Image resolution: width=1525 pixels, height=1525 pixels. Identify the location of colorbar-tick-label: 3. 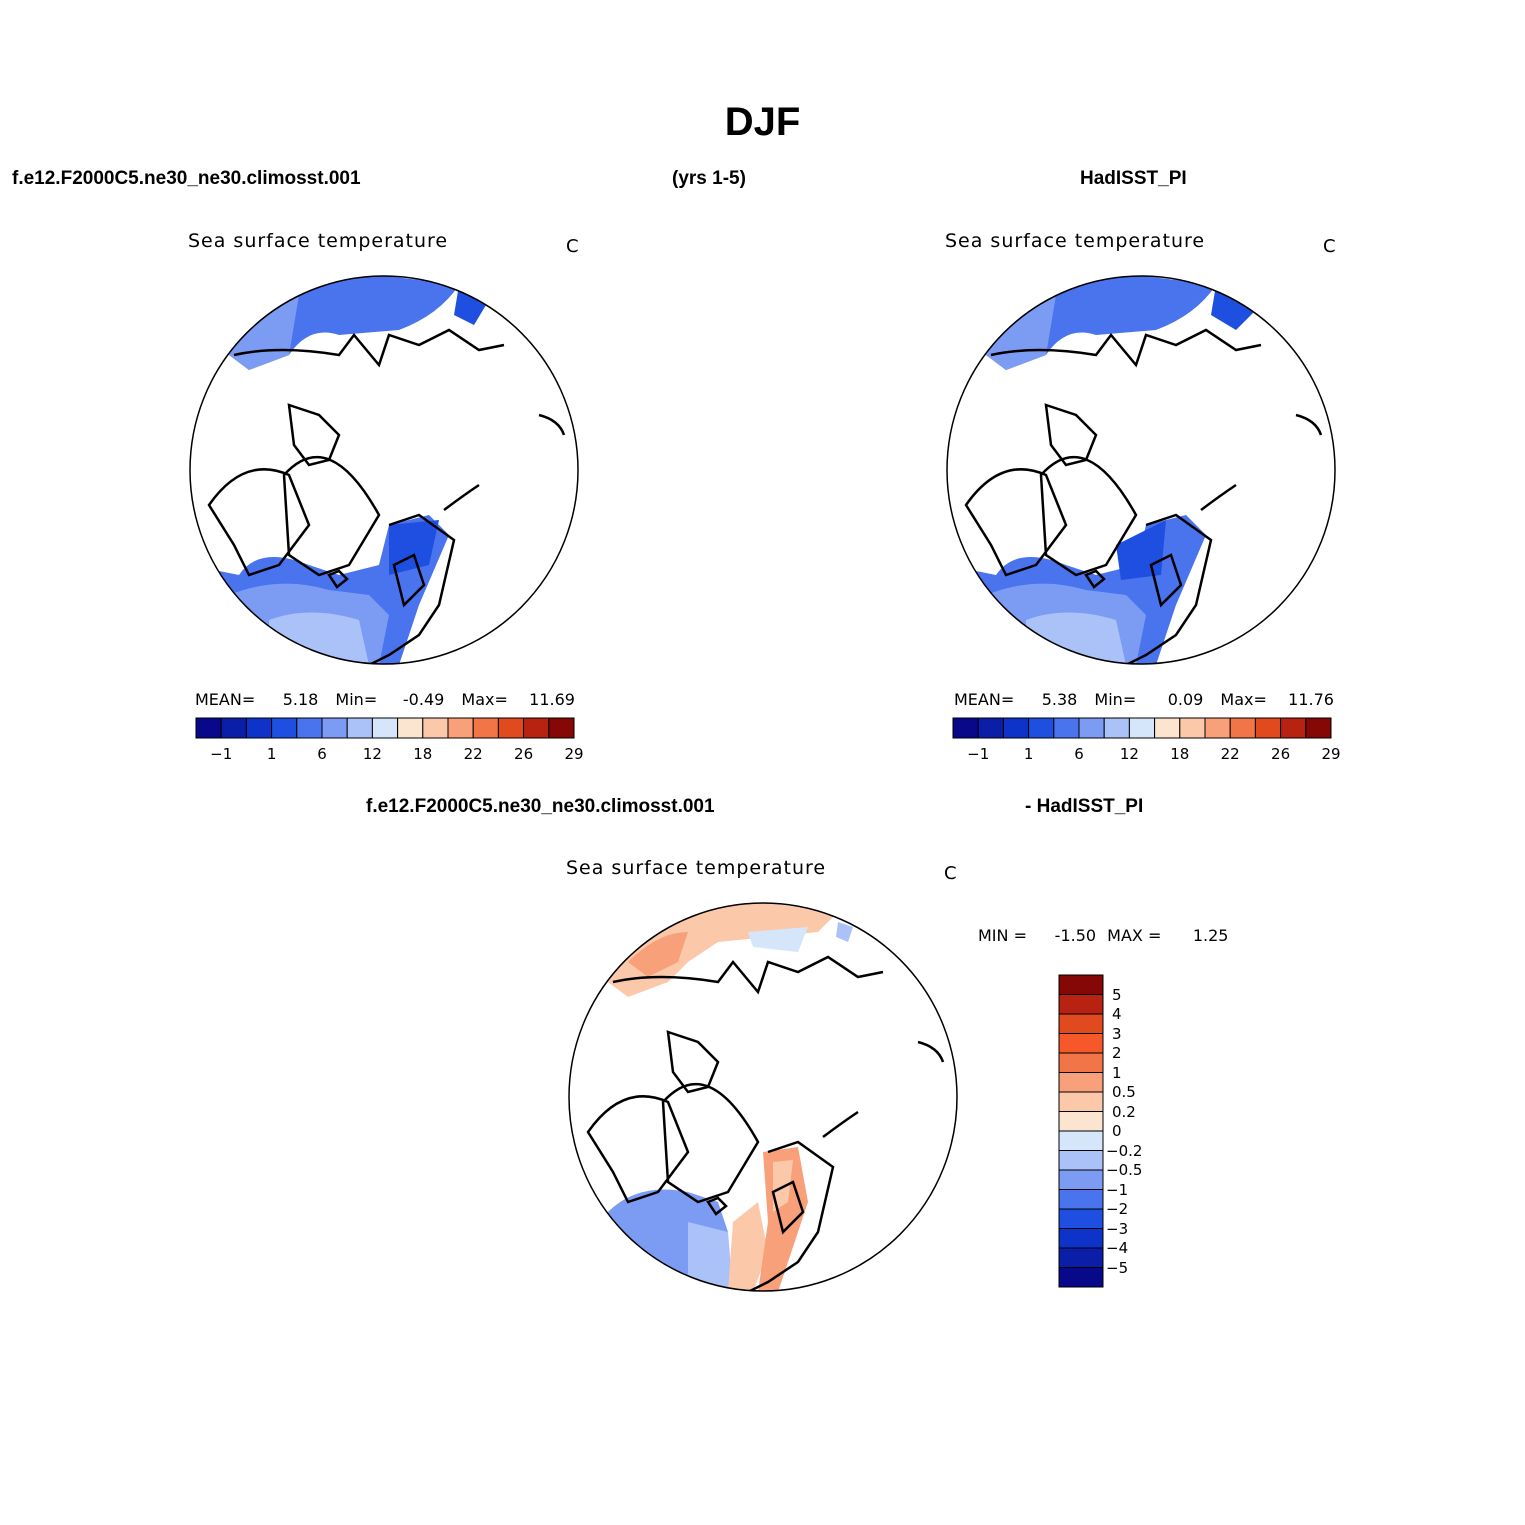
(1117, 1033).